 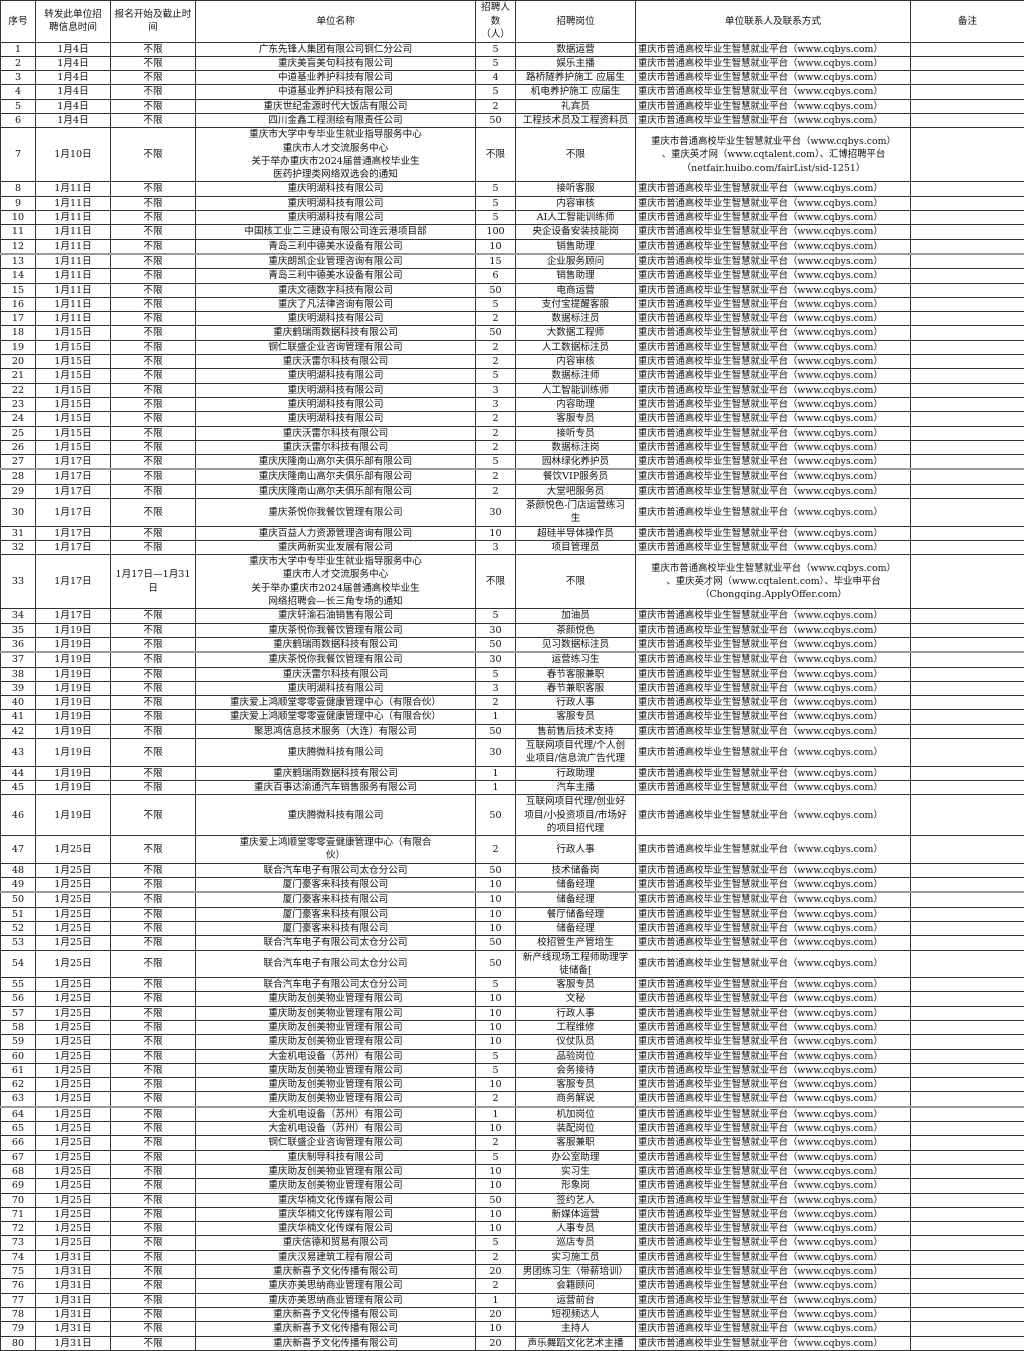 What do you see at coordinates (18, 1272) in the screenshot?
I see `row-index: 75` at bounding box center [18, 1272].